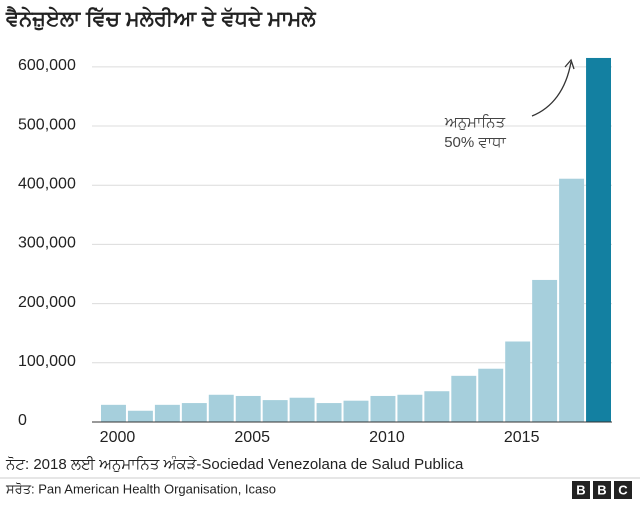 This screenshot has height=506, width=640. Describe the element at coordinates (47, 302) in the screenshot. I see `y-tick-label: 200,000` at that location.